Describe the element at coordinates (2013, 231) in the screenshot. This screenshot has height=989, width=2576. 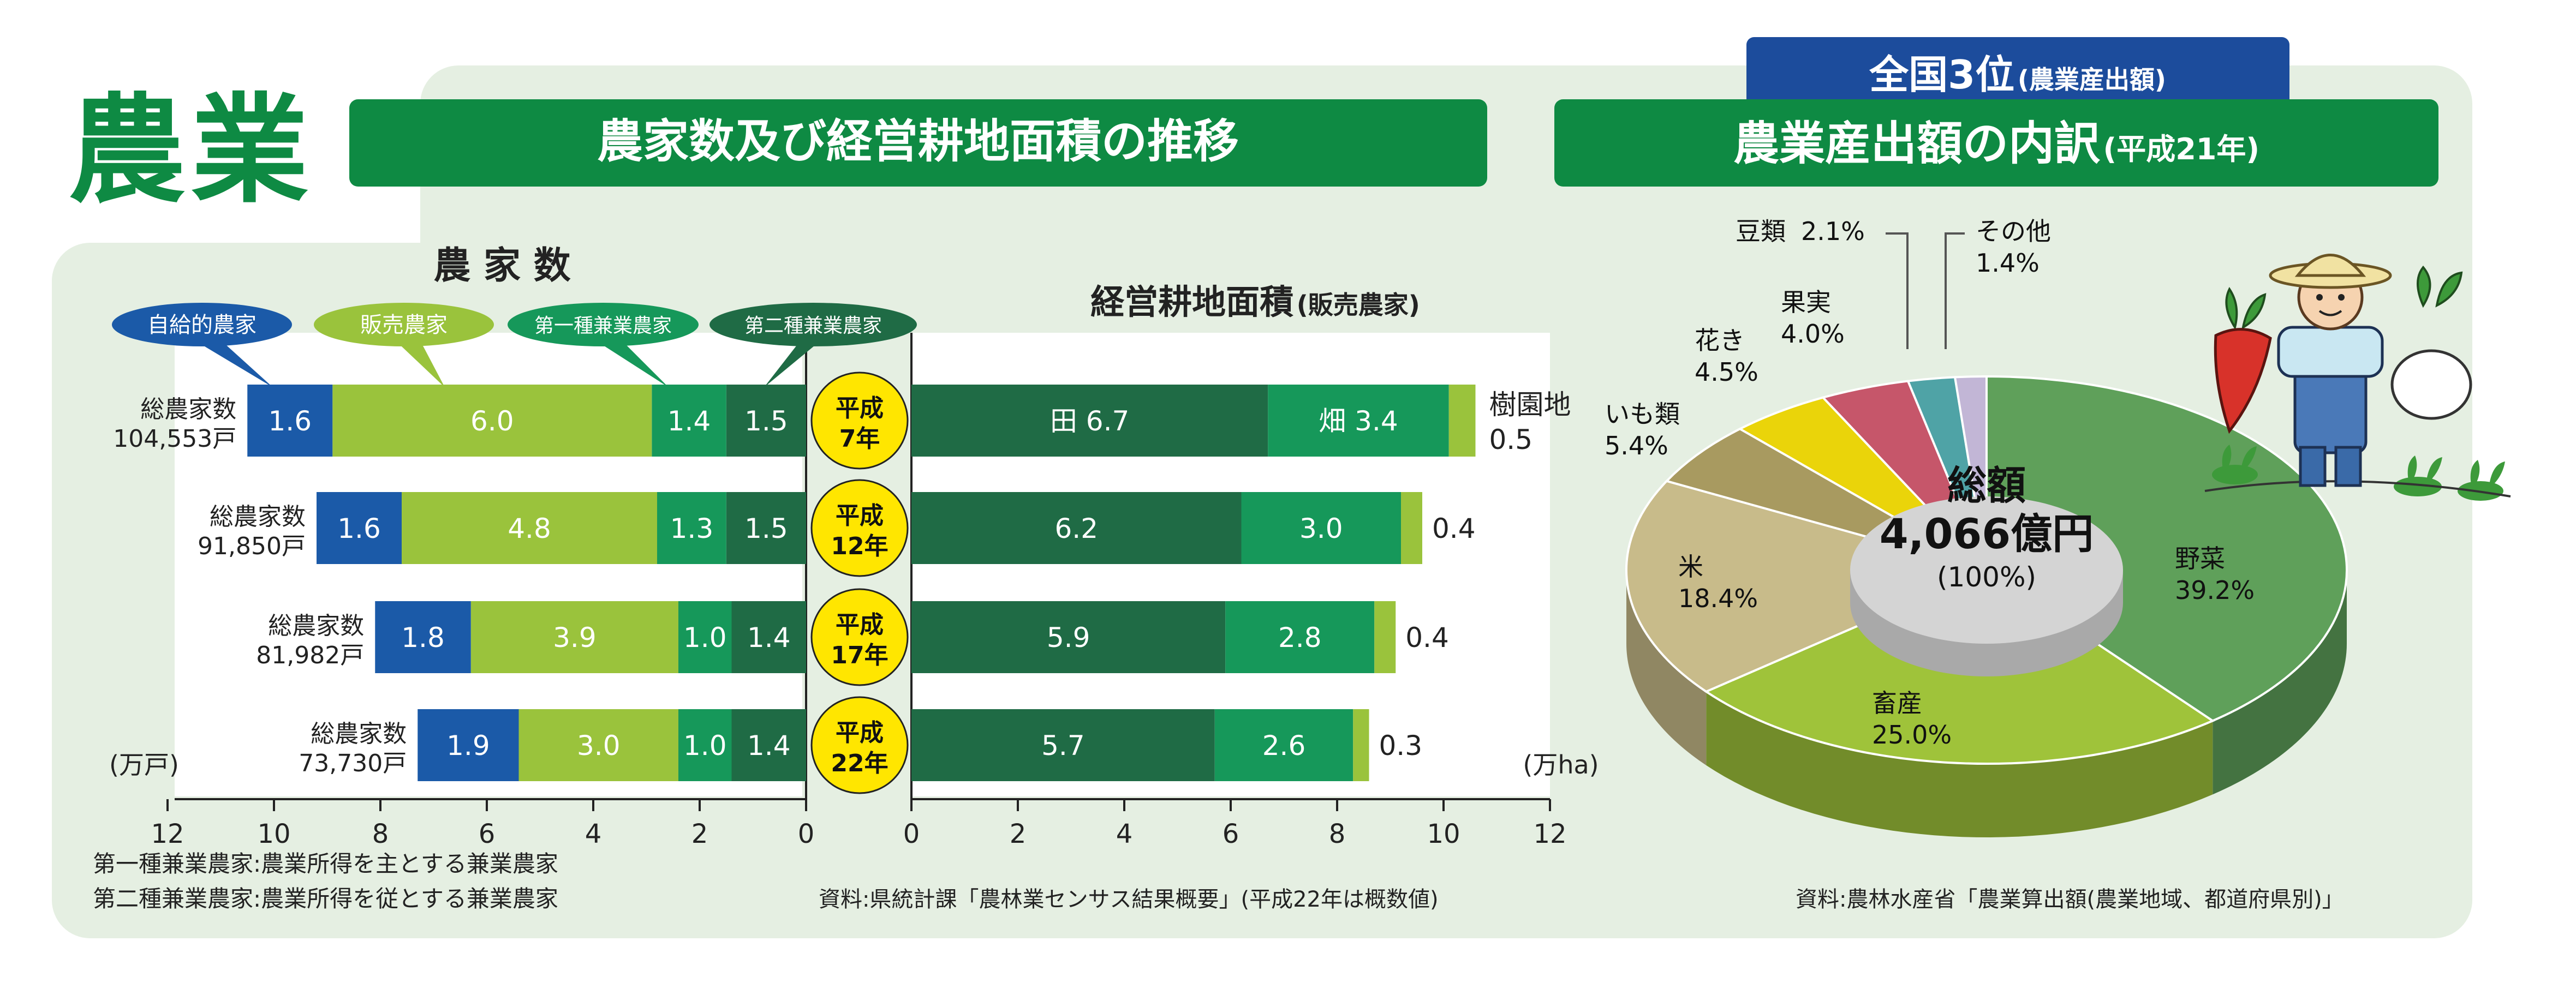
I see `pie-slice-name: その他` at that location.